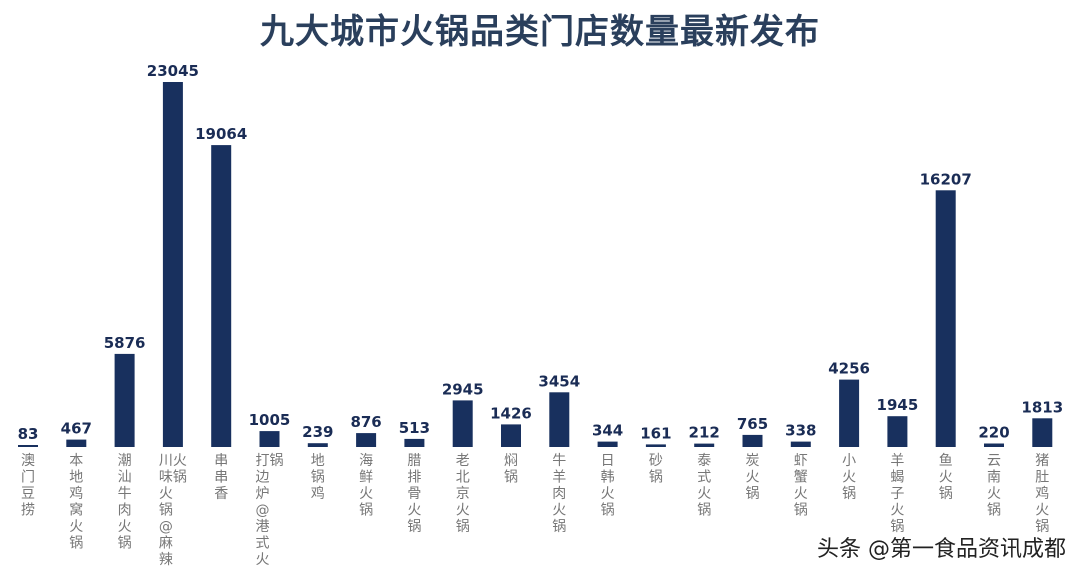 The width and height of the screenshot is (1080, 575). What do you see at coordinates (463, 461) in the screenshot?
I see `svg-text: 老` at bounding box center [463, 461].